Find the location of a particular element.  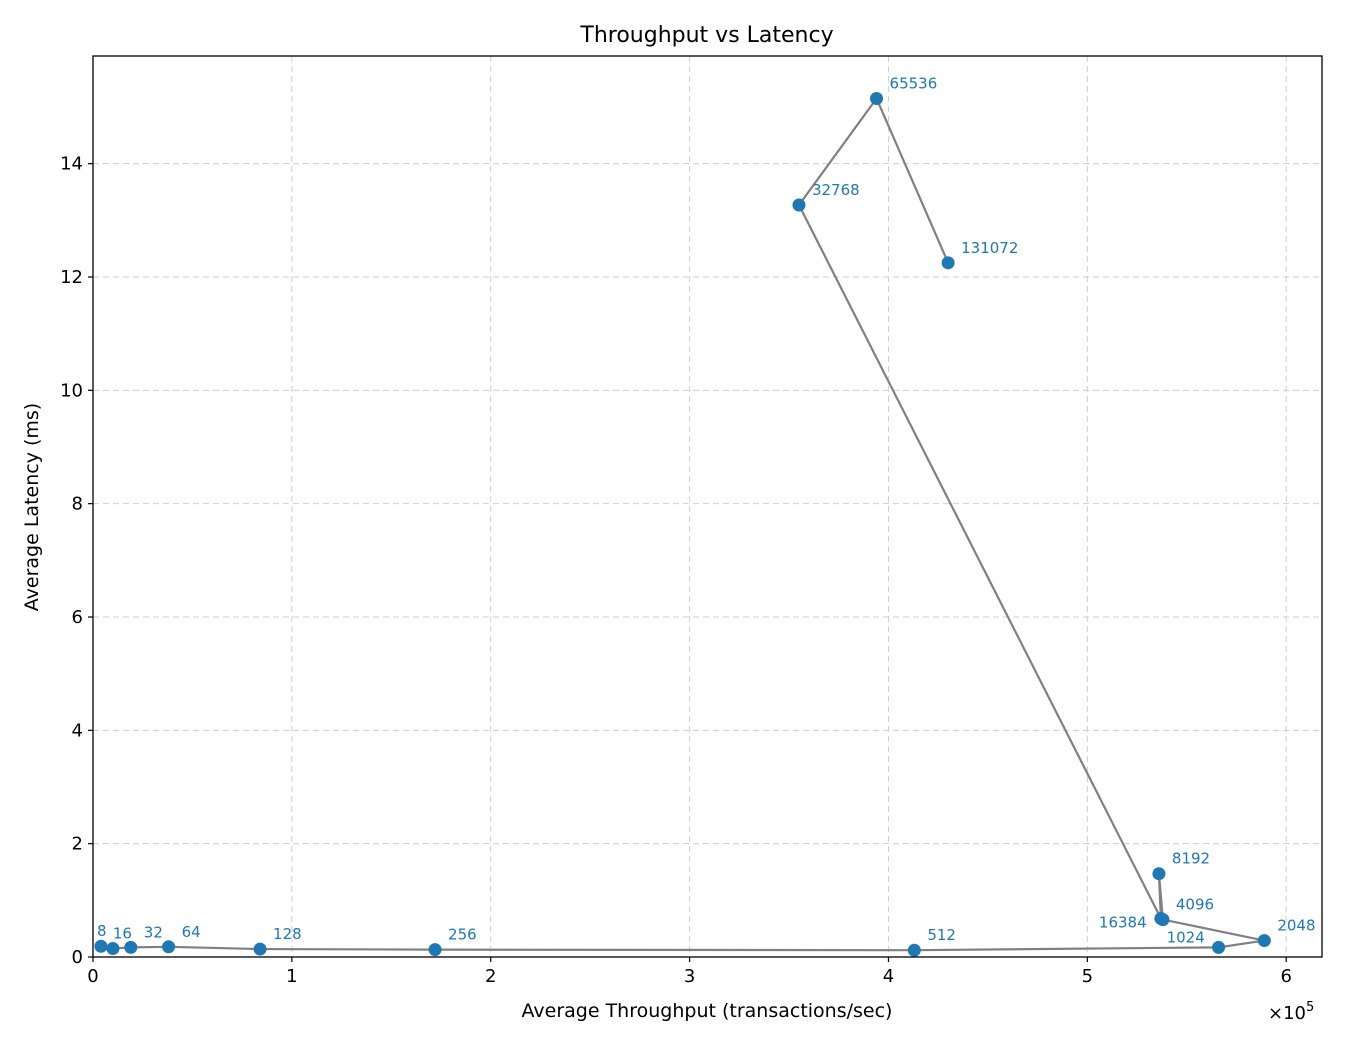

y-tick-label: 2 is located at coordinates (77, 844).